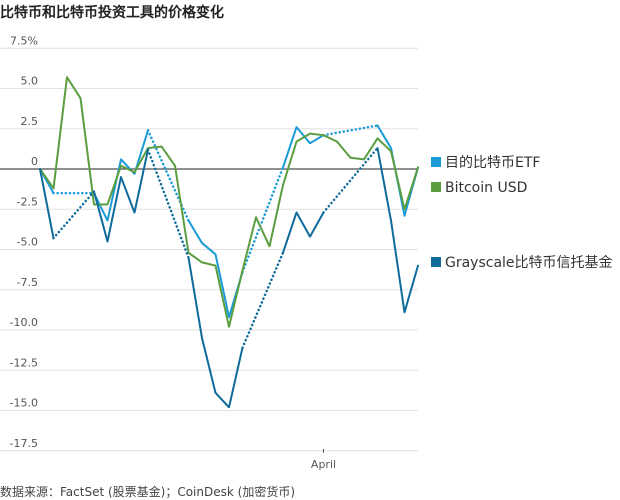 This screenshot has height=500, width=620. I want to click on y-tick-label: -12.5, so click(24, 362).